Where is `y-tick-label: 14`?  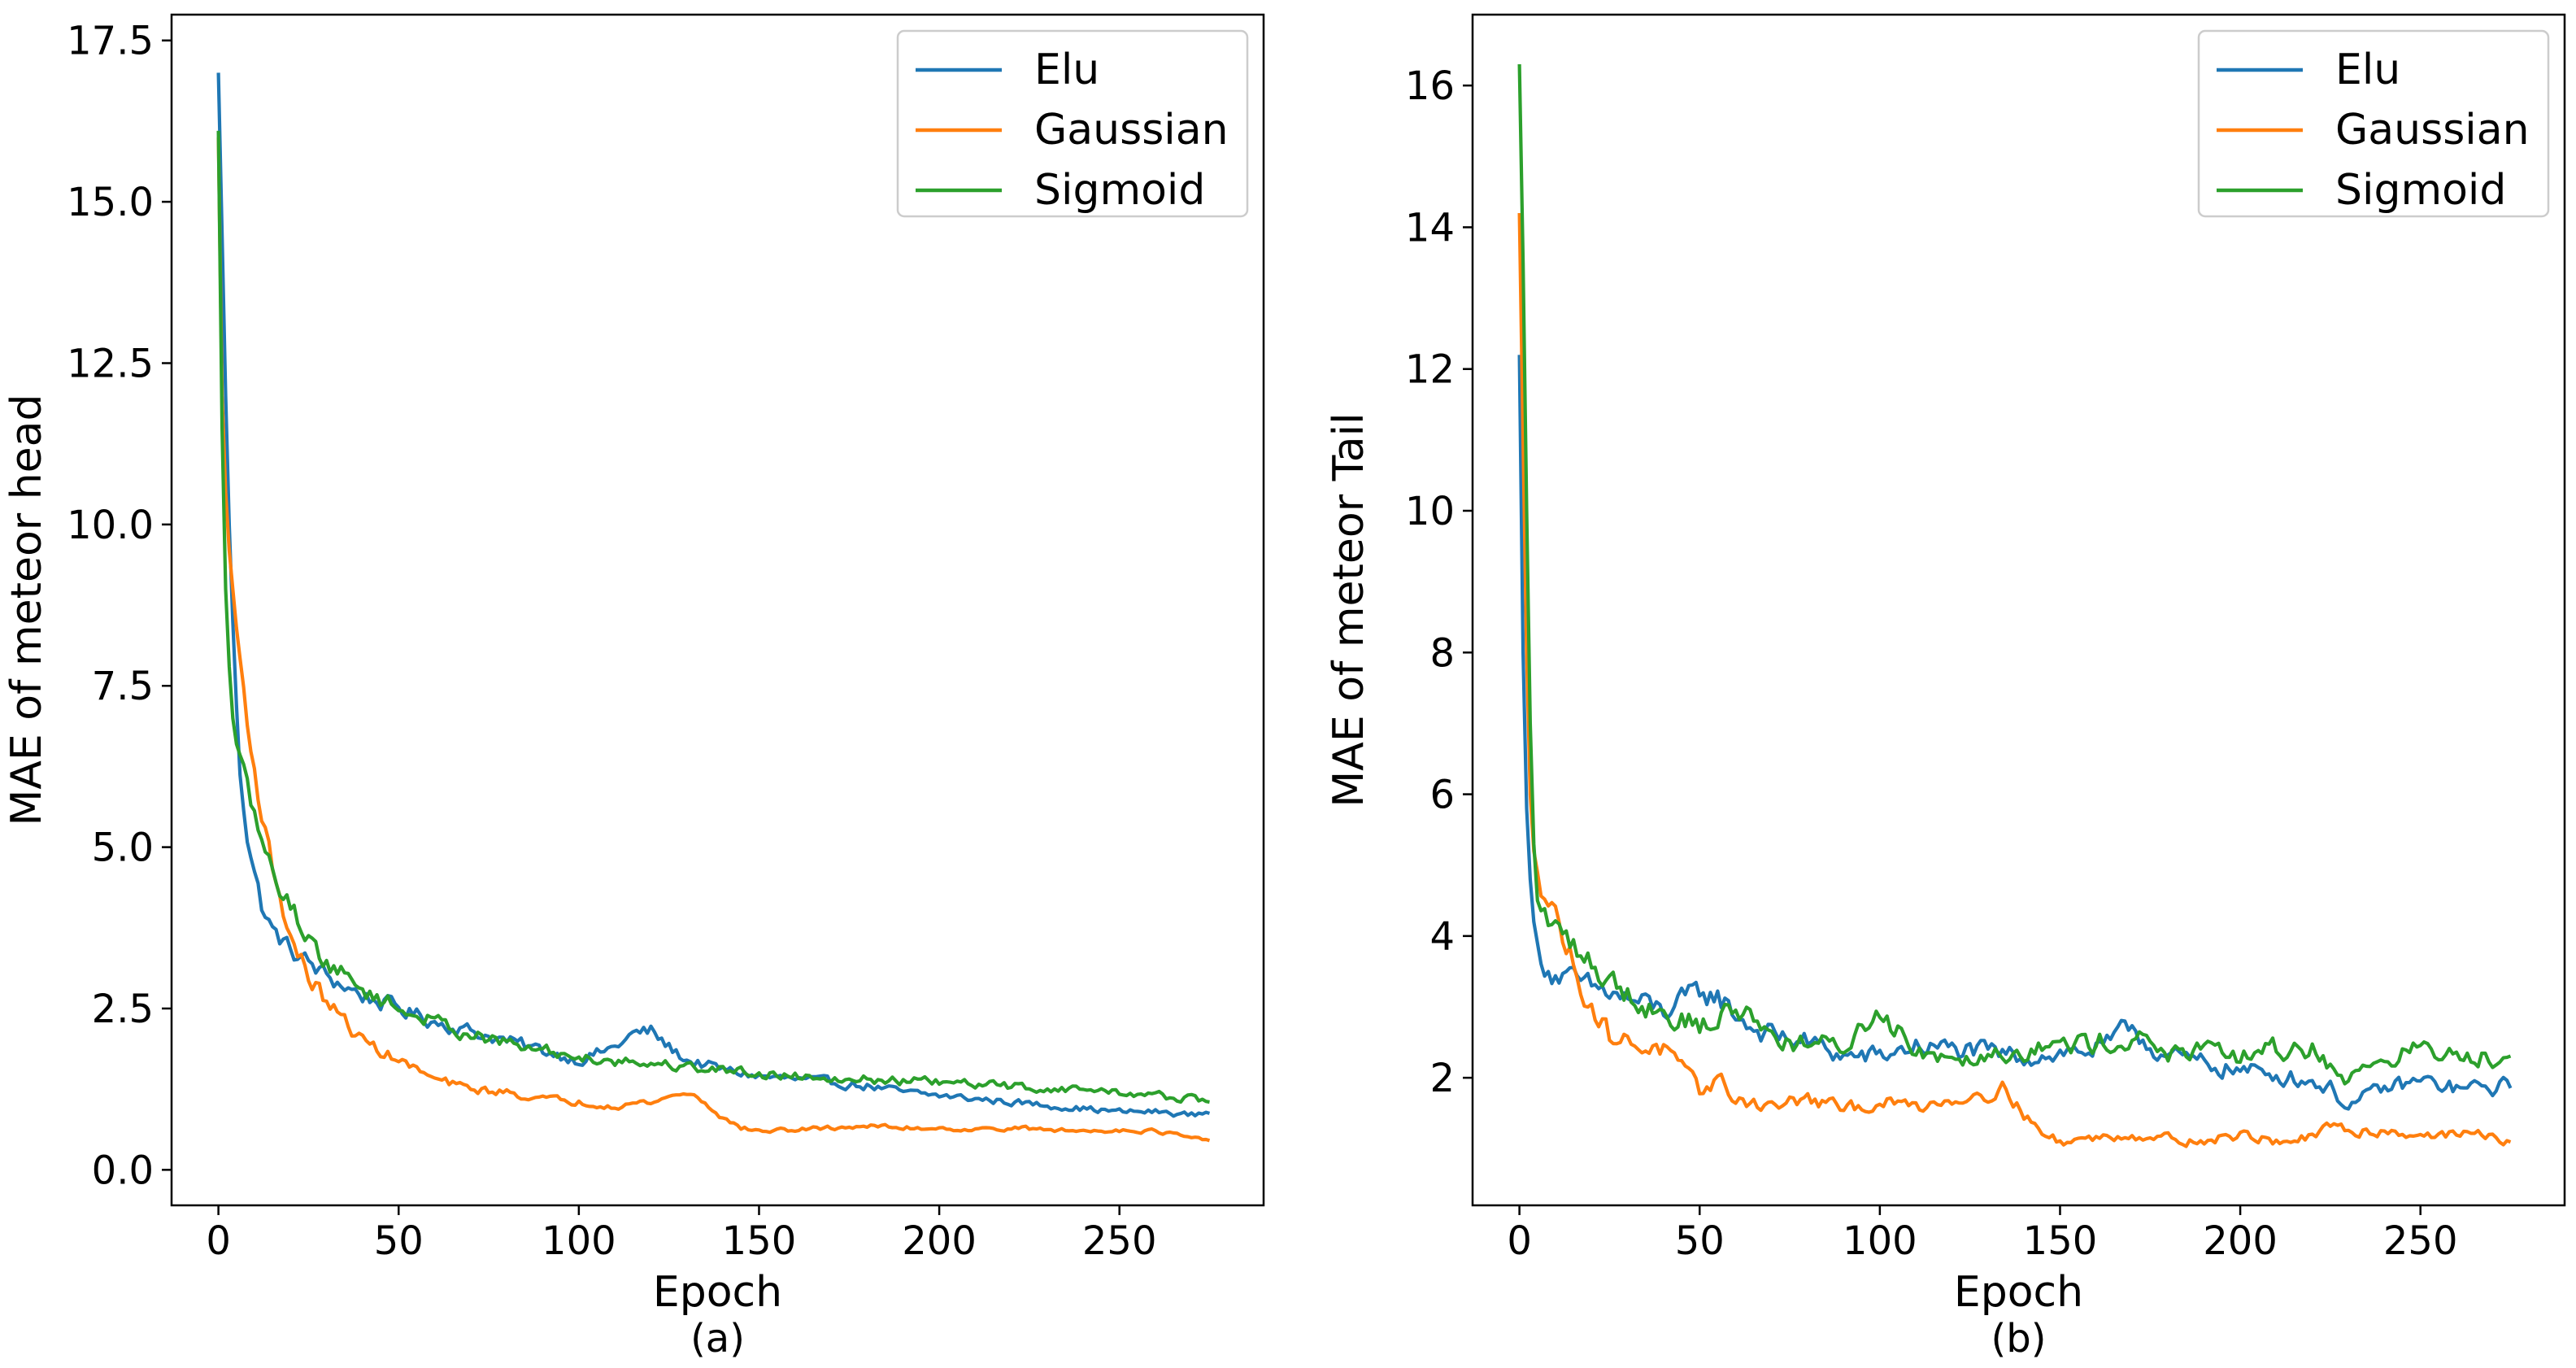
y-tick-label: 14 is located at coordinates (1430, 228).